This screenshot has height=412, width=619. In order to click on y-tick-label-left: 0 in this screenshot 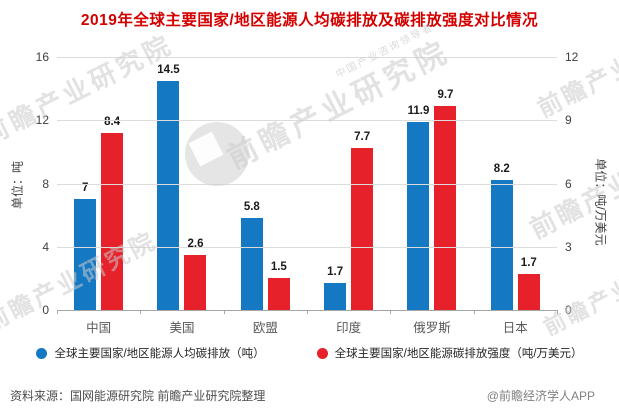, I will do `click(45, 310)`.